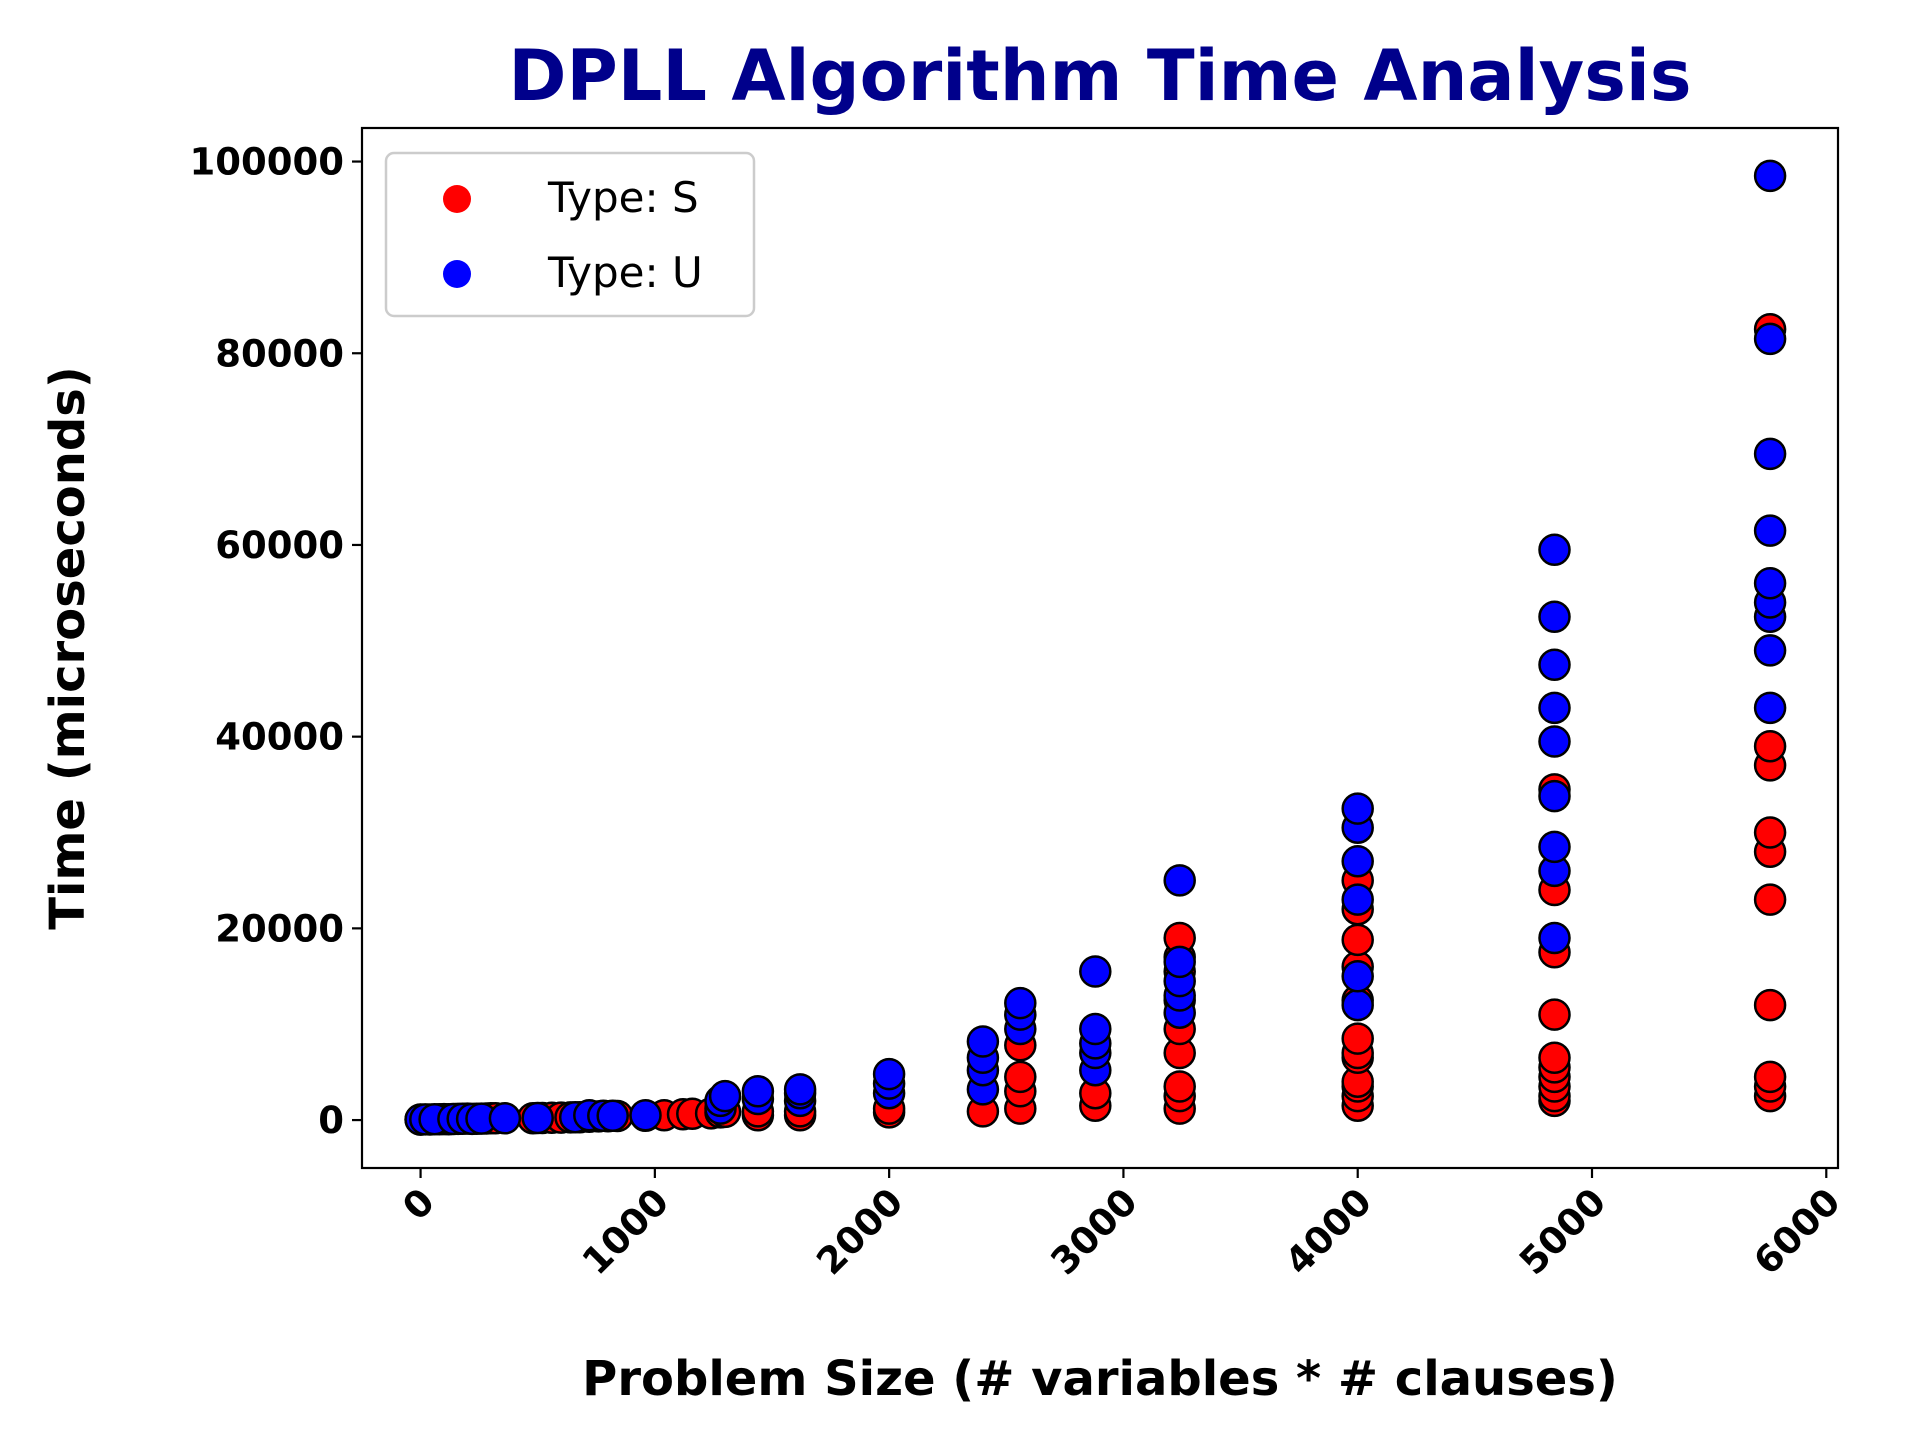 This screenshot has height=1440, width=1920. I want to click on x-tick-label: 6000, so click(1796, 1231).